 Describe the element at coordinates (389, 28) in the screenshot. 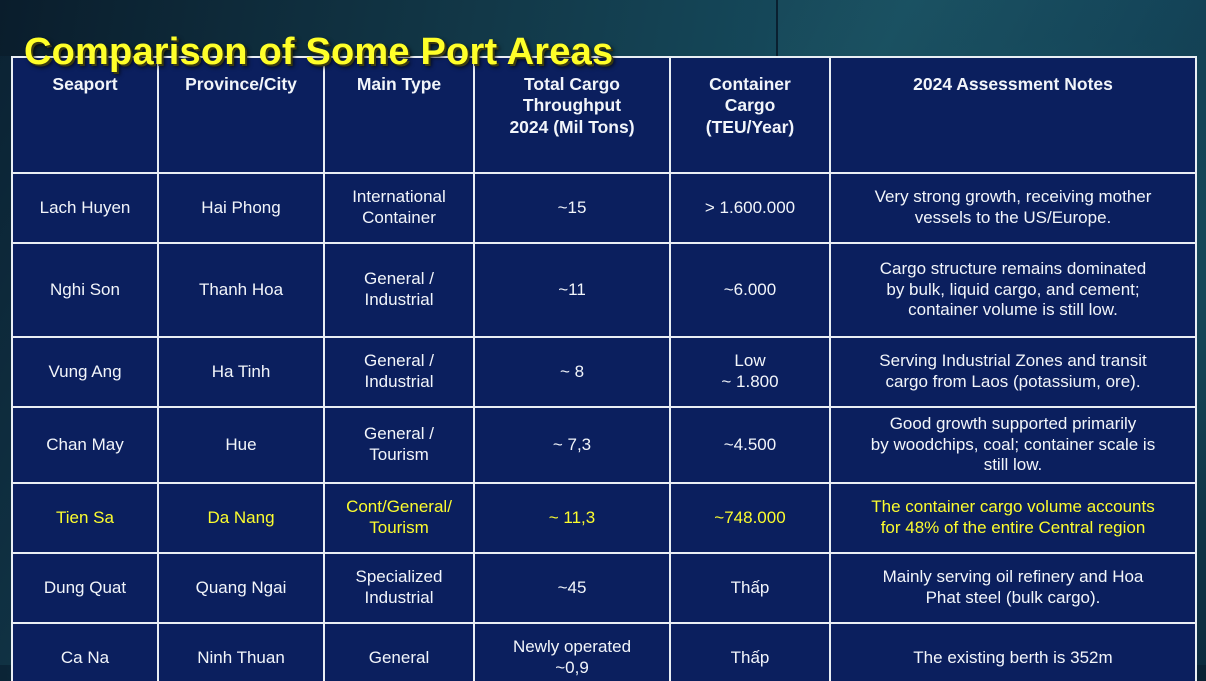

I see `title-backdrop-panel` at that location.